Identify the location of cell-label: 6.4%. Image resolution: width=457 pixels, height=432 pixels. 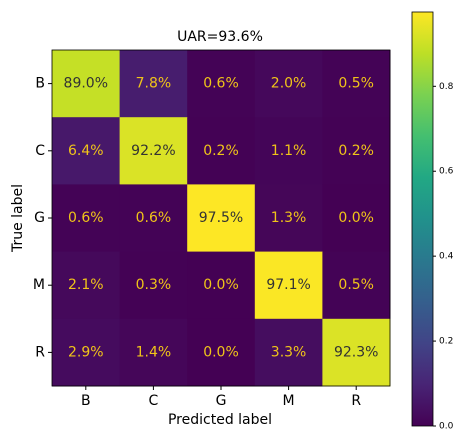
(86, 151).